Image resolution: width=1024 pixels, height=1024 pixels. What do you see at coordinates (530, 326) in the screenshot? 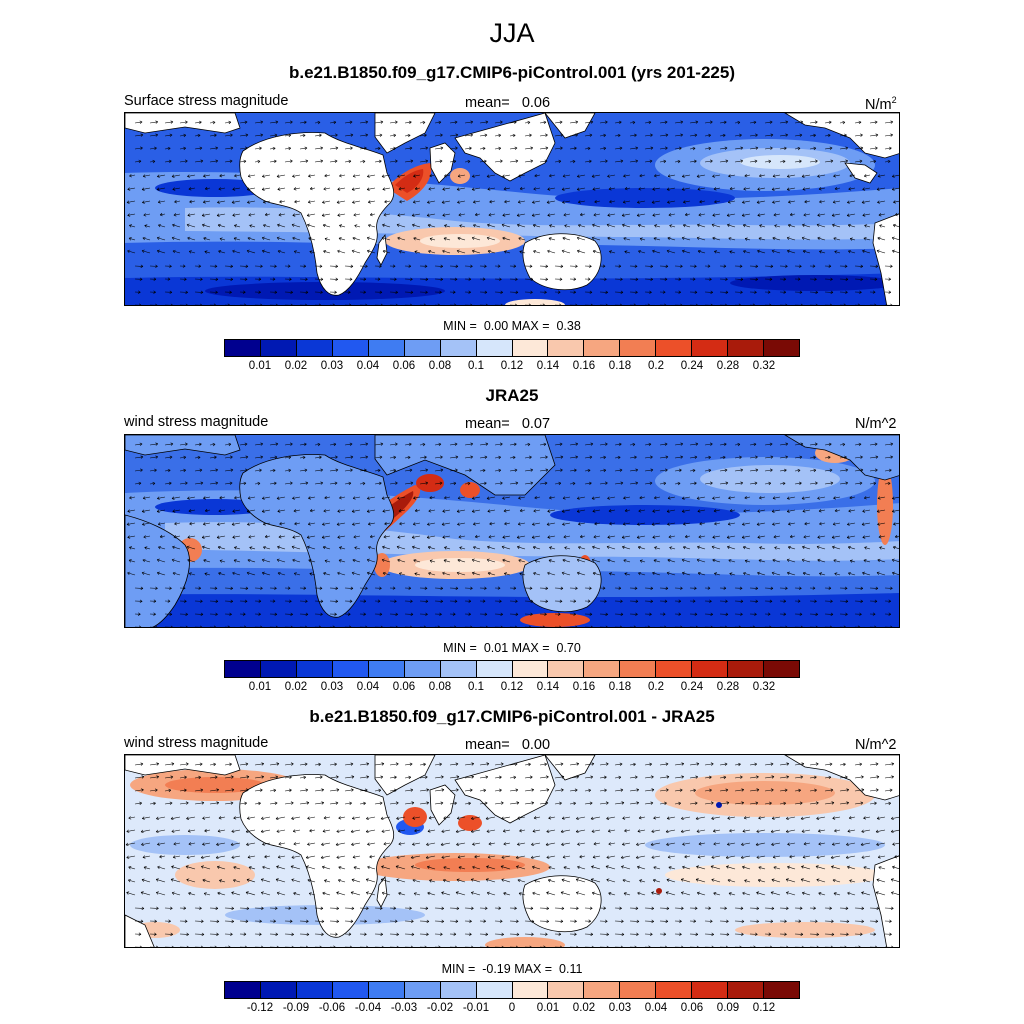
I see `panel-1-max-label: MAX =` at bounding box center [530, 326].